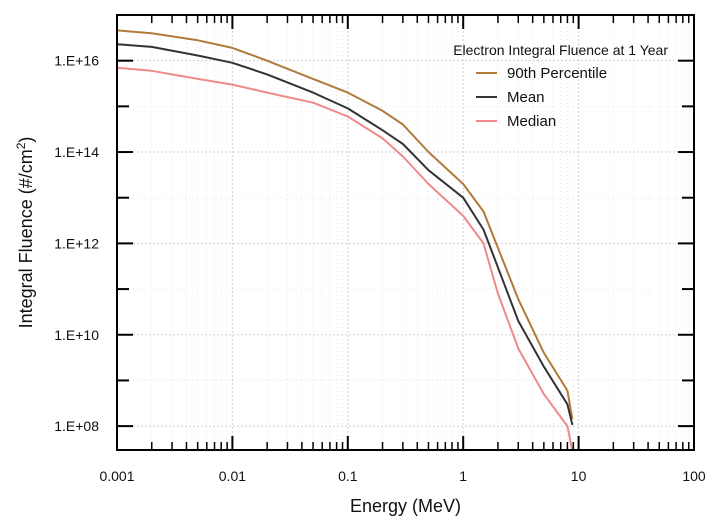 The image size is (710, 520). Describe the element at coordinates (348, 476) in the screenshot. I see `x-tick-label: 0.1` at that location.